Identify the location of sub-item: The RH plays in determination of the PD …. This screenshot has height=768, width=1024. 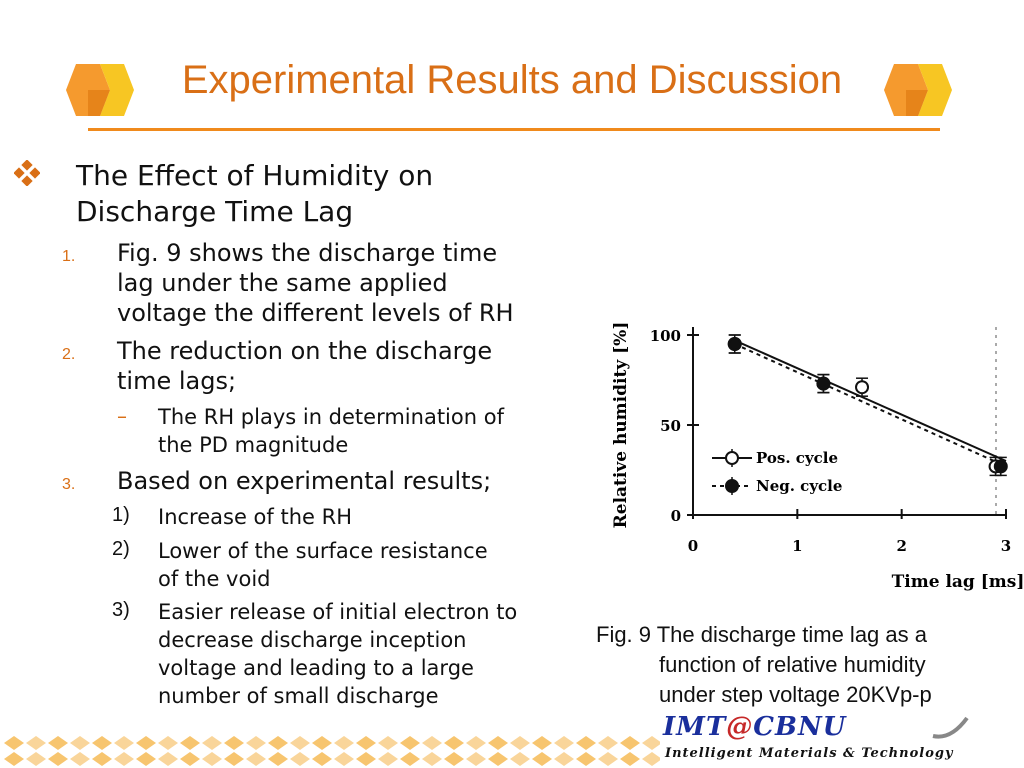
(331, 431).